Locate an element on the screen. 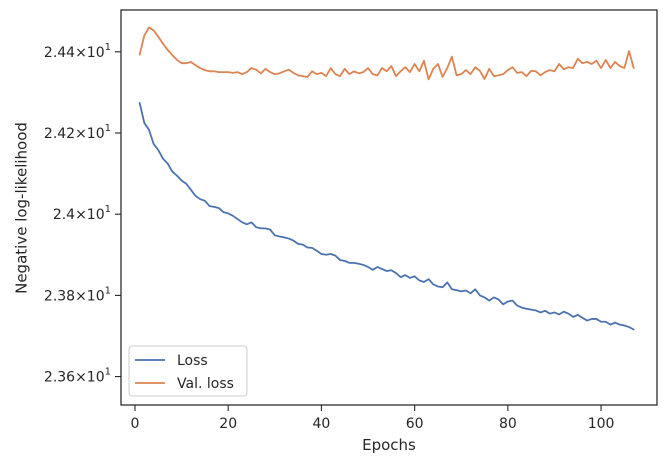  x-tick-label: 40 is located at coordinates (322, 424).